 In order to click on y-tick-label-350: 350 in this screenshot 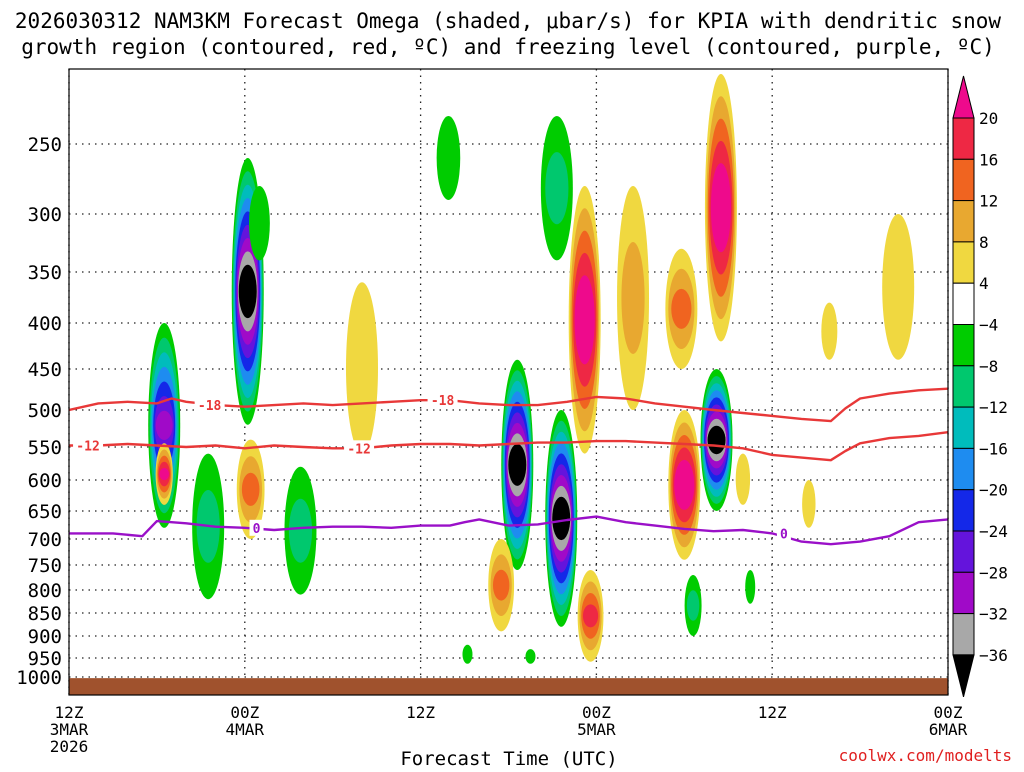, I will do `click(45, 273)`.